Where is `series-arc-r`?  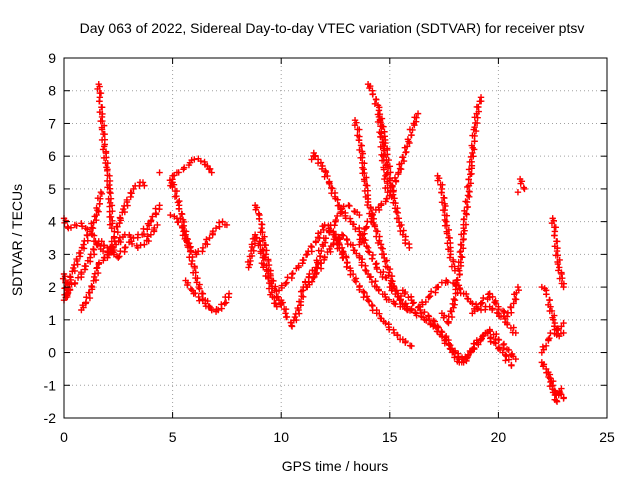 series-arc-r is located at coordinates (359, 272).